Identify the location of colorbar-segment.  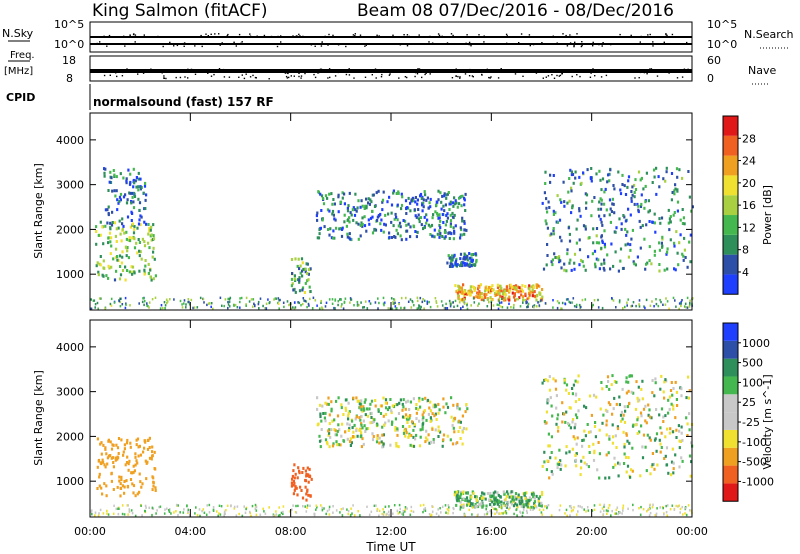
(730, 244).